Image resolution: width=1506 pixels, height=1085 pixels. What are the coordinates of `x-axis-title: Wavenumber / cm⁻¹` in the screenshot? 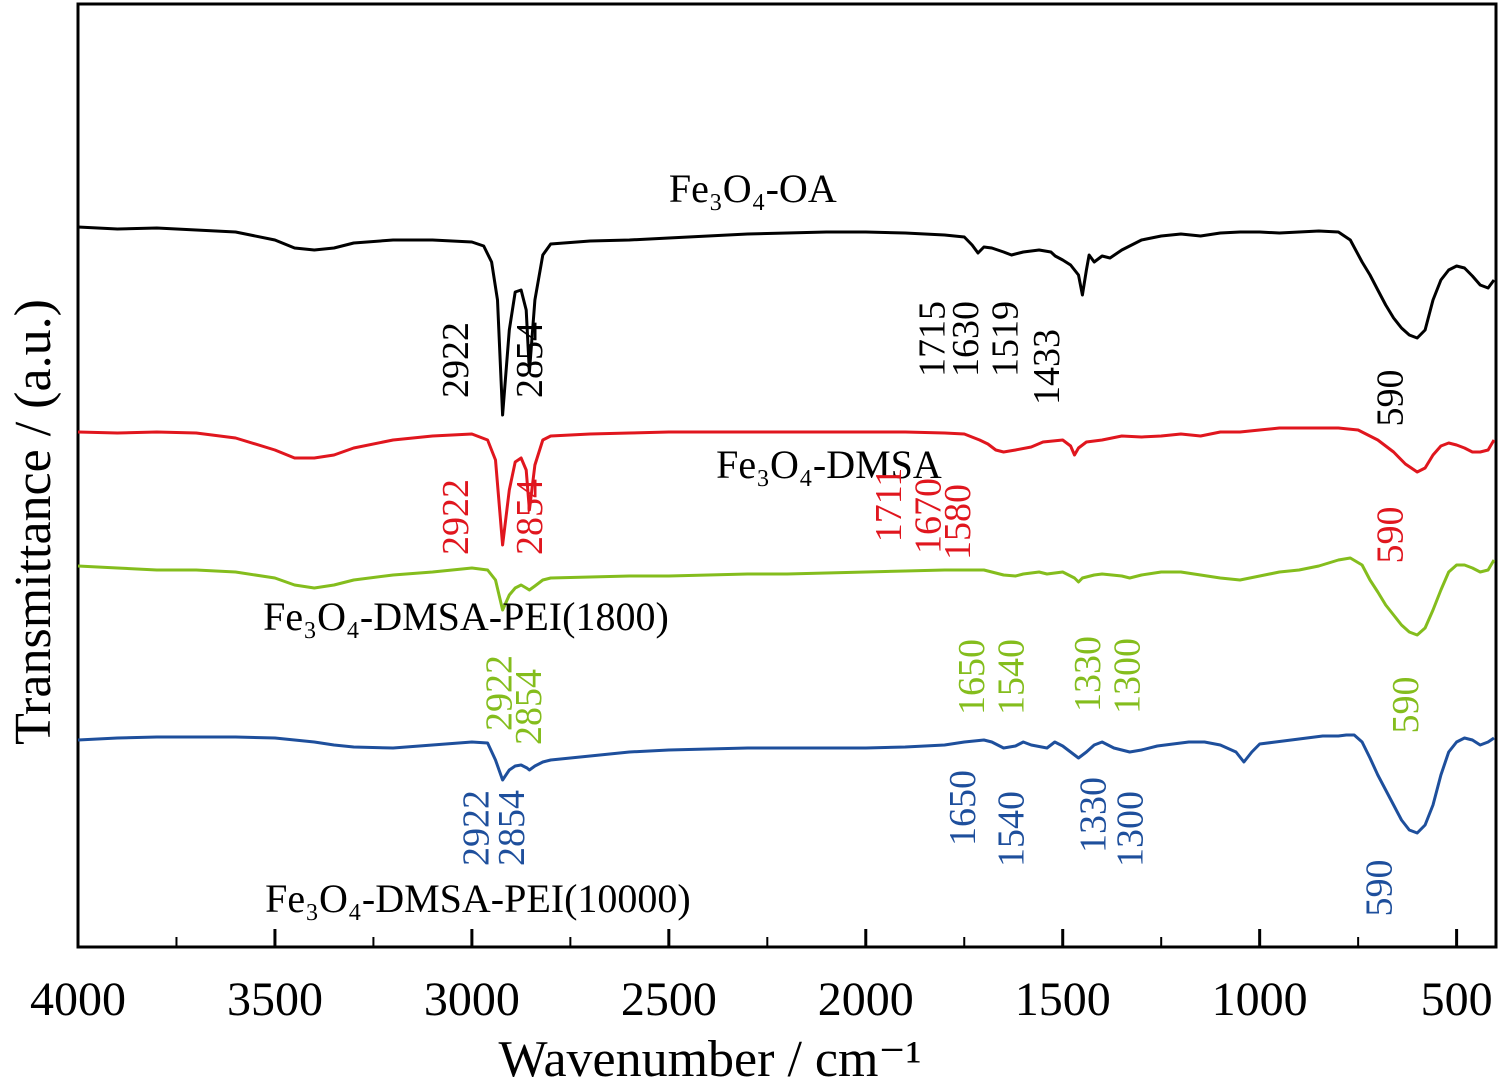 It's located at (710, 1058).